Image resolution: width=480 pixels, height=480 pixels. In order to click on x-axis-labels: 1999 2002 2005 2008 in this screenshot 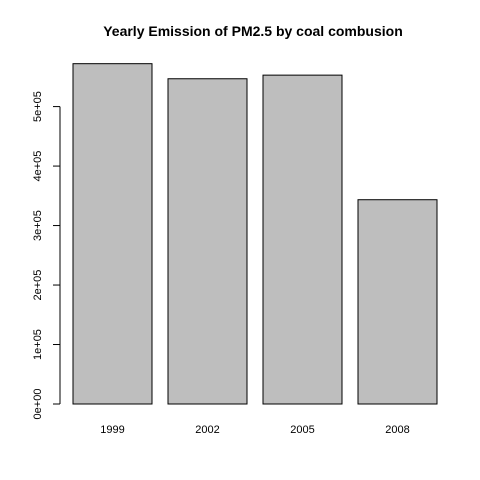, I will do `click(254, 430)`.